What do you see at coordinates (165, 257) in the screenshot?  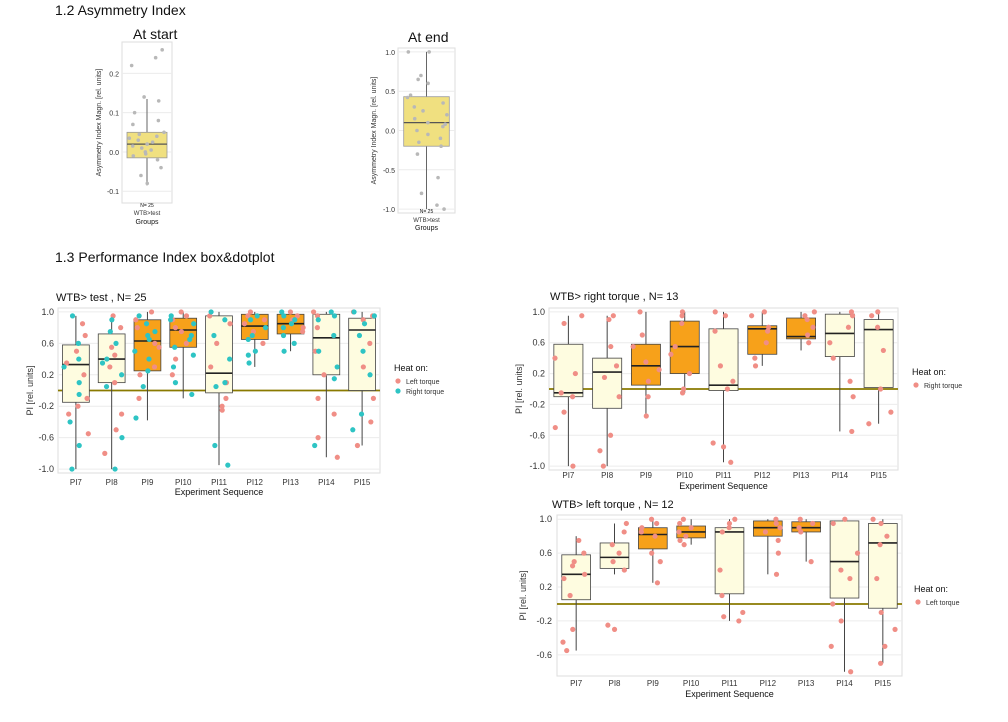 I see `section-heading-performance: 1.3 Performance Index box&dotplot` at bounding box center [165, 257].